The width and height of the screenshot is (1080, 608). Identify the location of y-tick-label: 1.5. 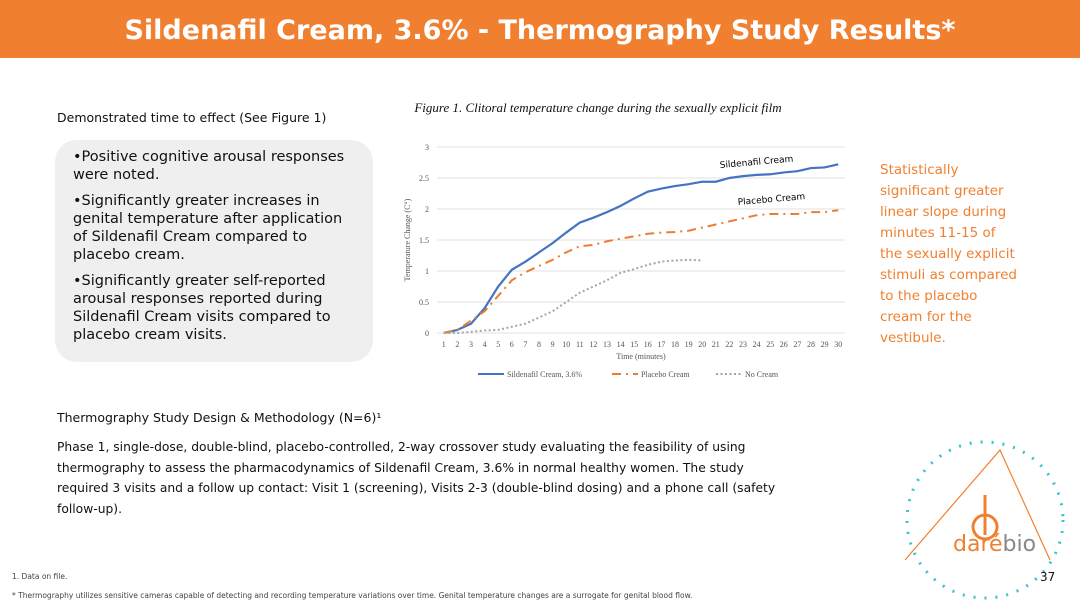
(424, 240).